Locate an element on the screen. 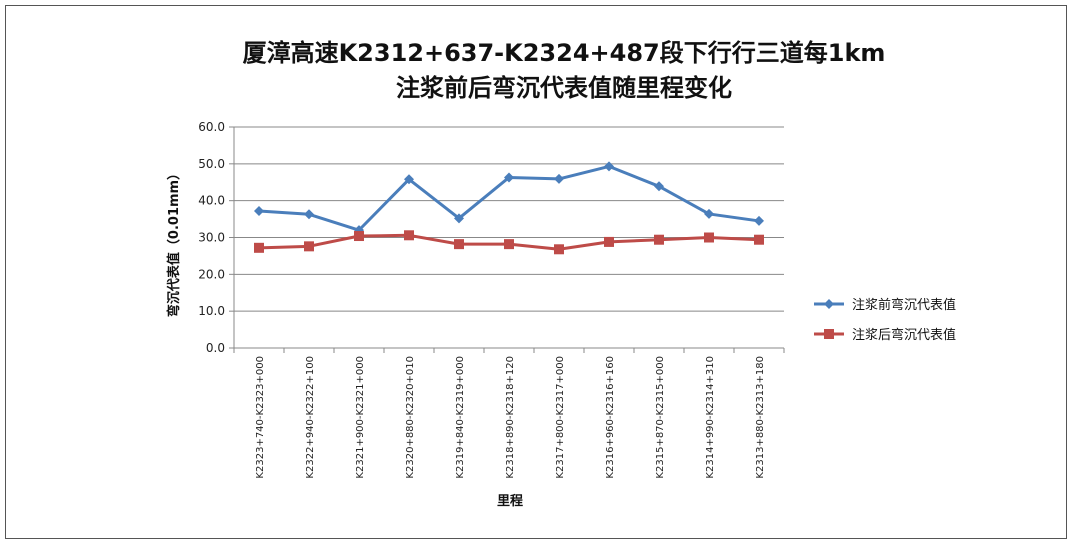  legend-item: 注浆前弯沉代表值 is located at coordinates (885, 305).